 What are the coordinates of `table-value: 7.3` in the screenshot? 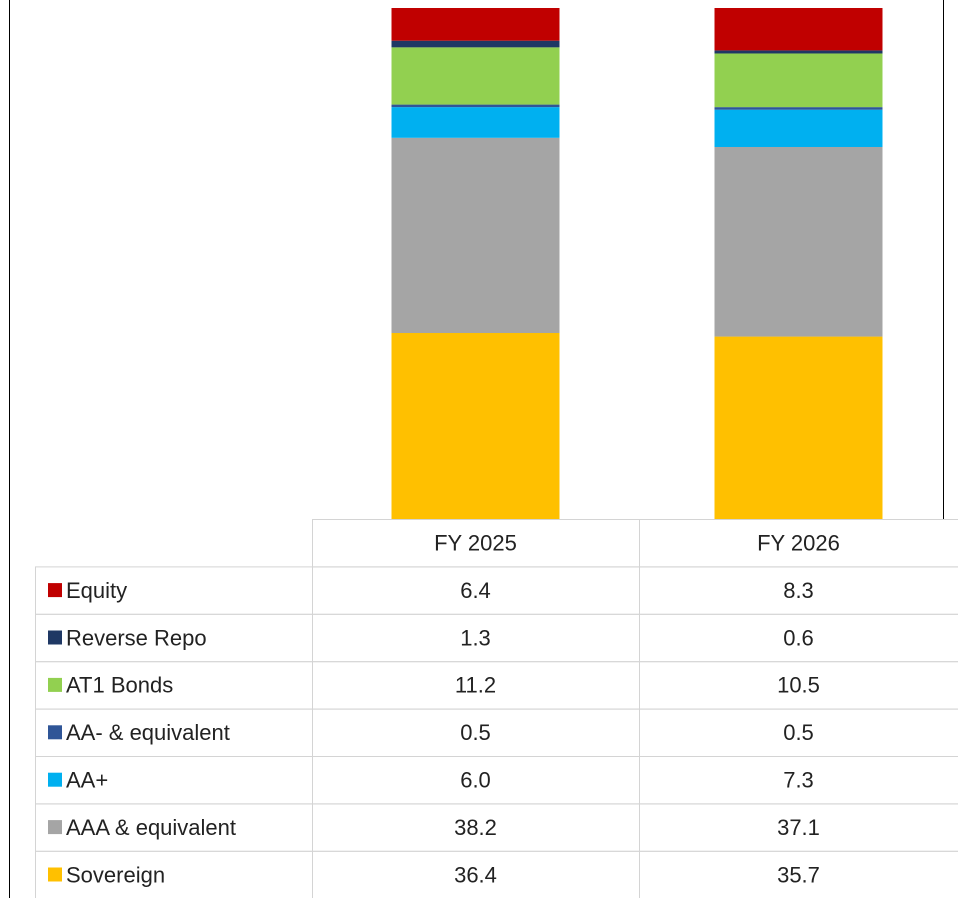 It's located at (798, 780).